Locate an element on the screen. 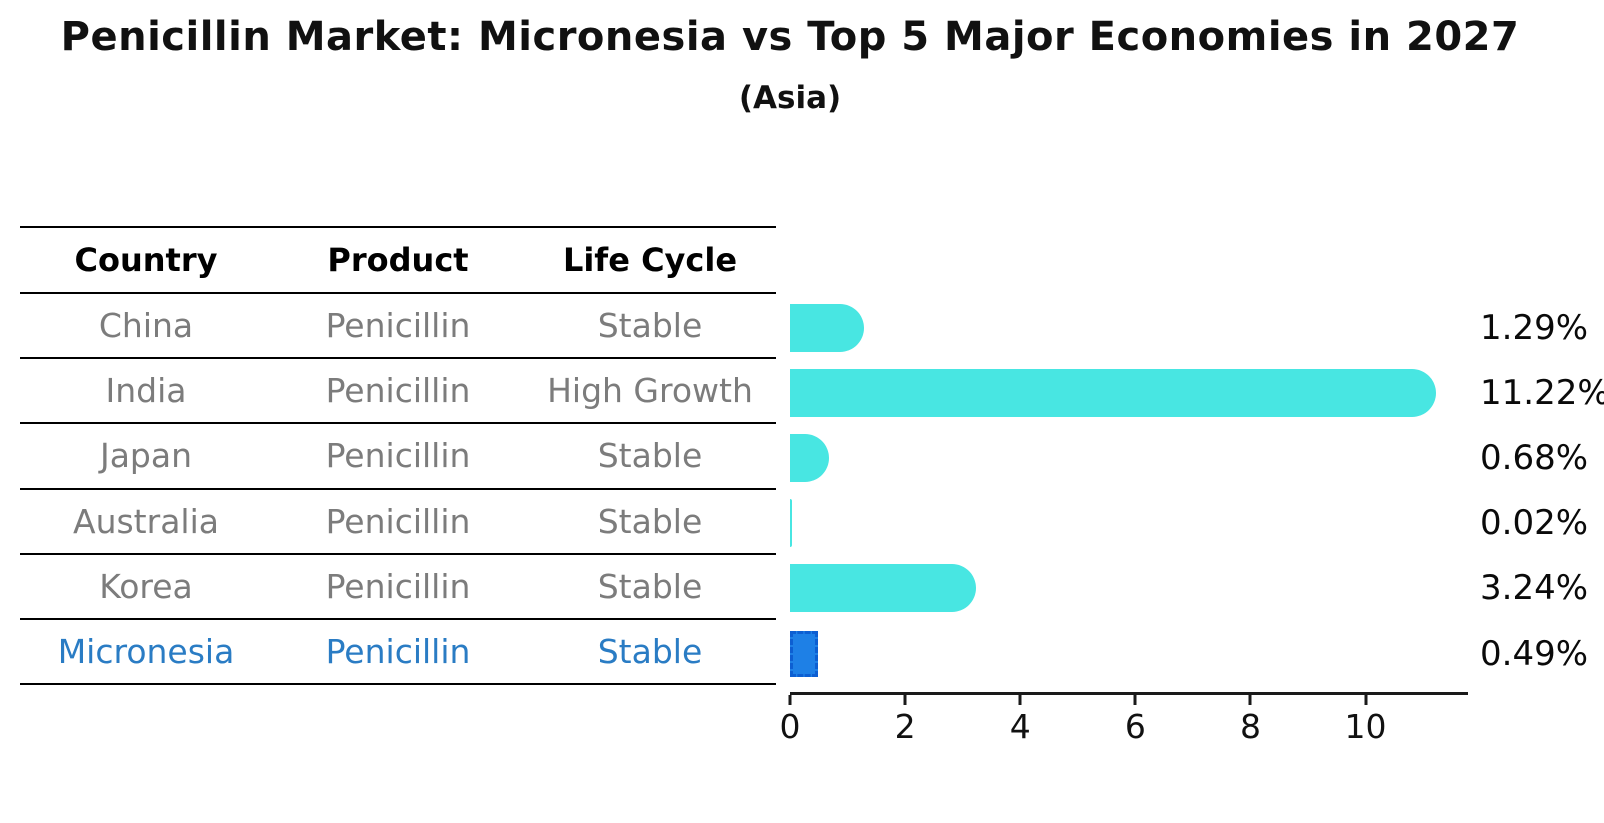 Image resolution: width=1604 pixels, height=823 pixels. table-header-country: Country is located at coordinates (146, 260).